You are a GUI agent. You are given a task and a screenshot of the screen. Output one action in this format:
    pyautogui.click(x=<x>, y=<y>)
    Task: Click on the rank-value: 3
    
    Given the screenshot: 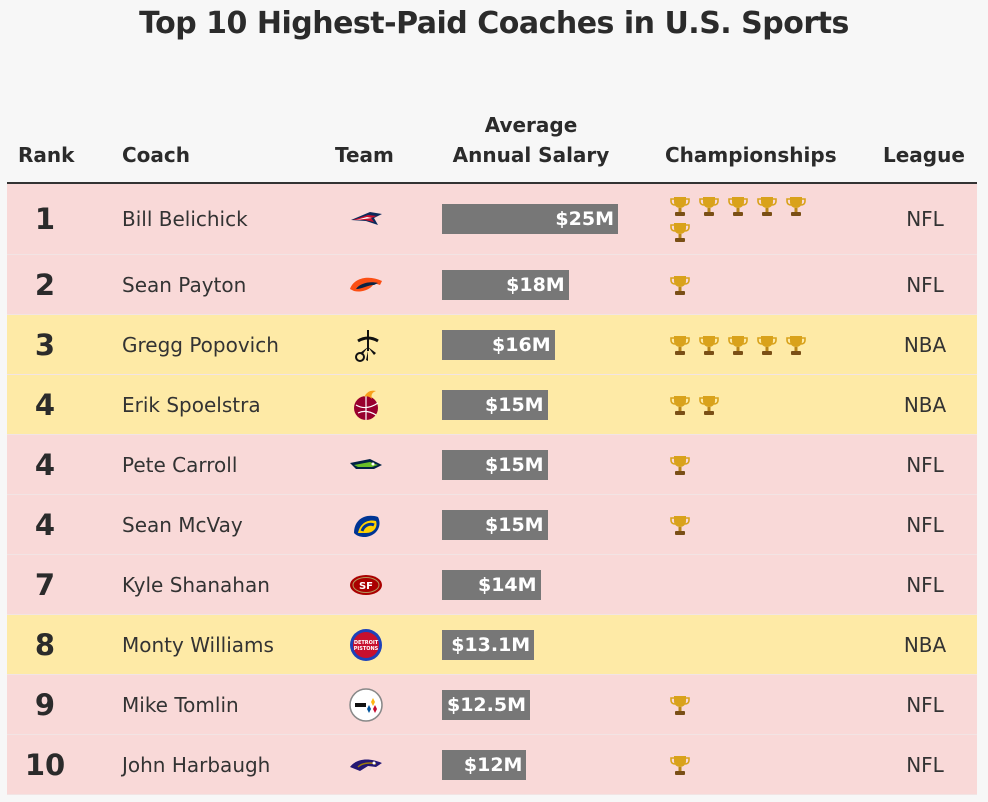 What is the action you would take?
    pyautogui.click(x=45, y=344)
    